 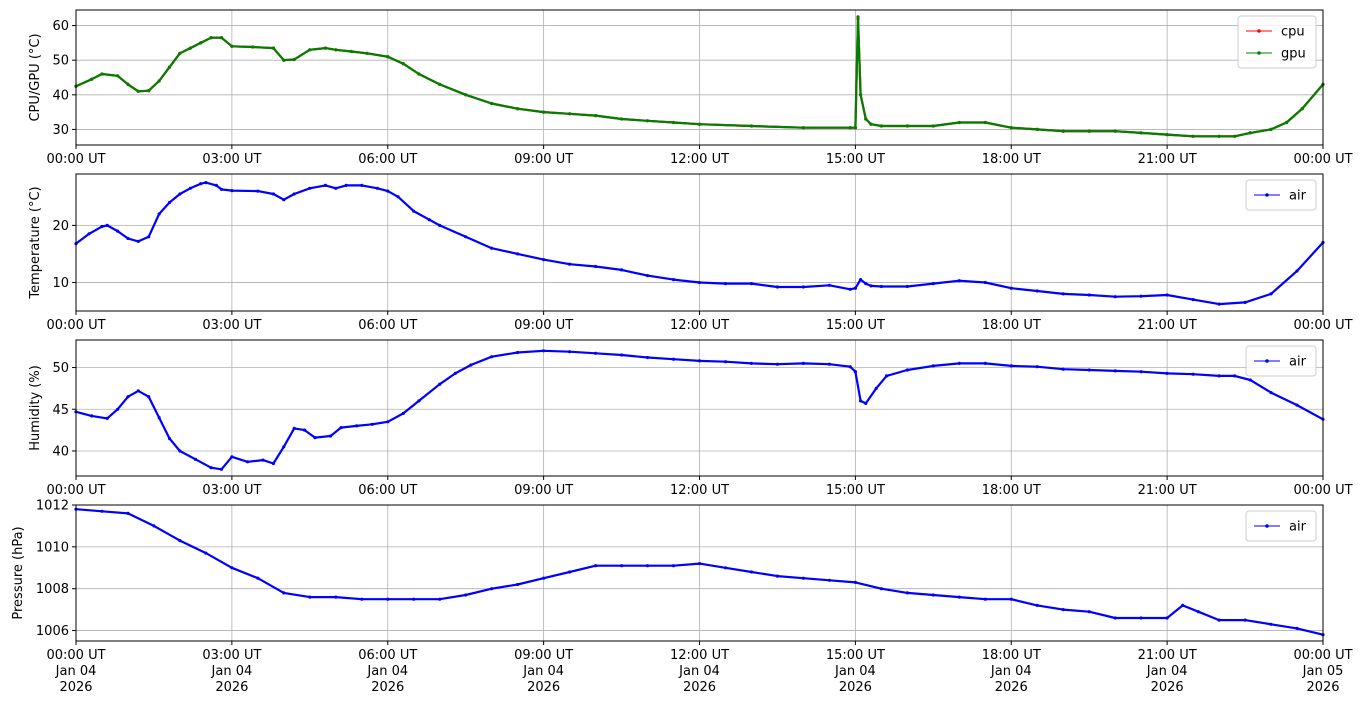 What do you see at coordinates (52, 506) in the screenshot?
I see `y-tick-label: 1012` at bounding box center [52, 506].